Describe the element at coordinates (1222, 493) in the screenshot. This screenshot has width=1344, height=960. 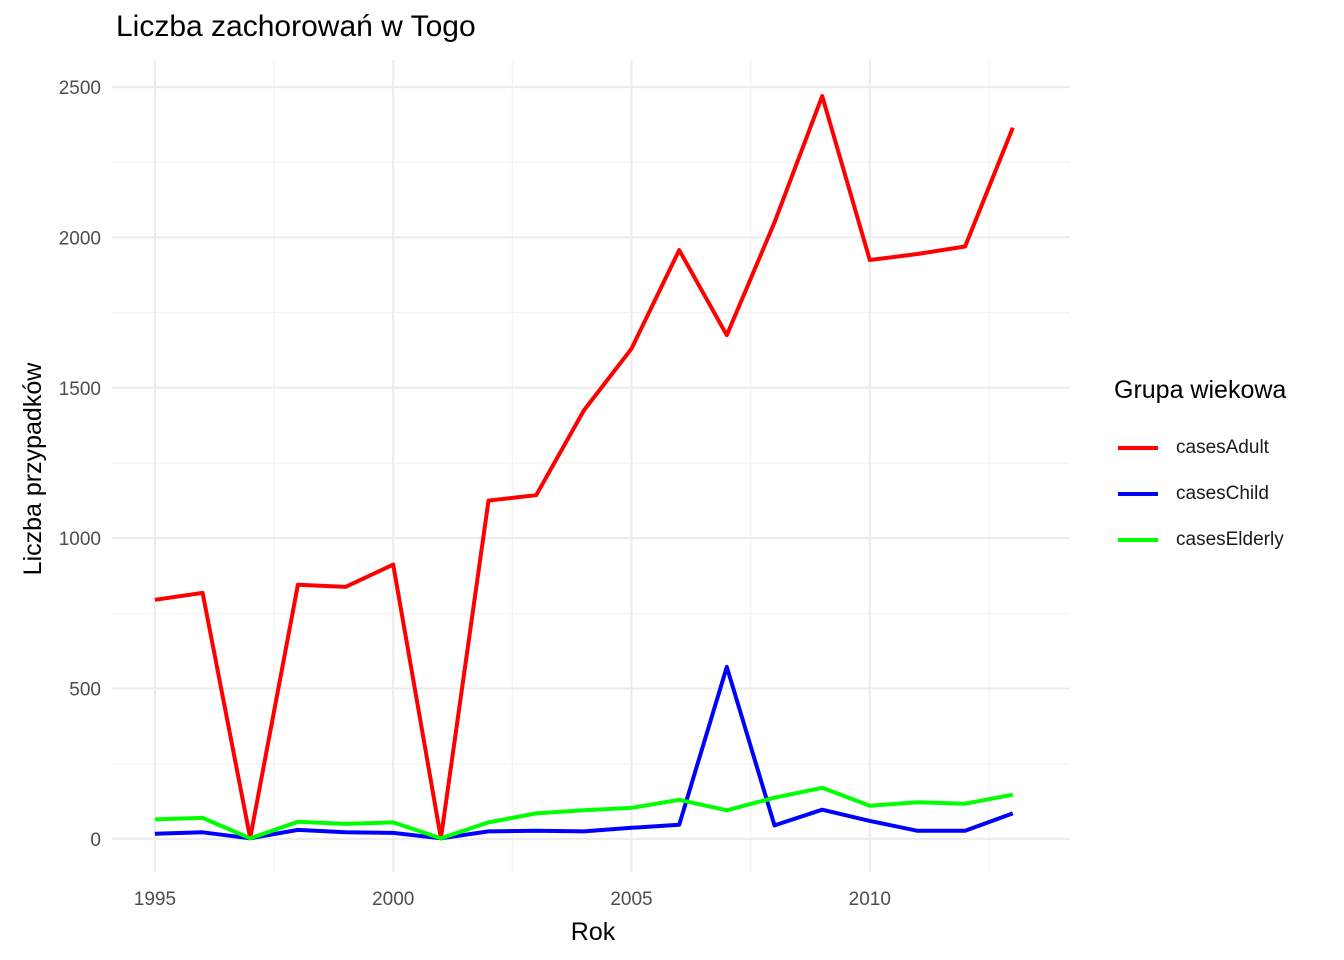
I see `legend-label: casesChild` at that location.